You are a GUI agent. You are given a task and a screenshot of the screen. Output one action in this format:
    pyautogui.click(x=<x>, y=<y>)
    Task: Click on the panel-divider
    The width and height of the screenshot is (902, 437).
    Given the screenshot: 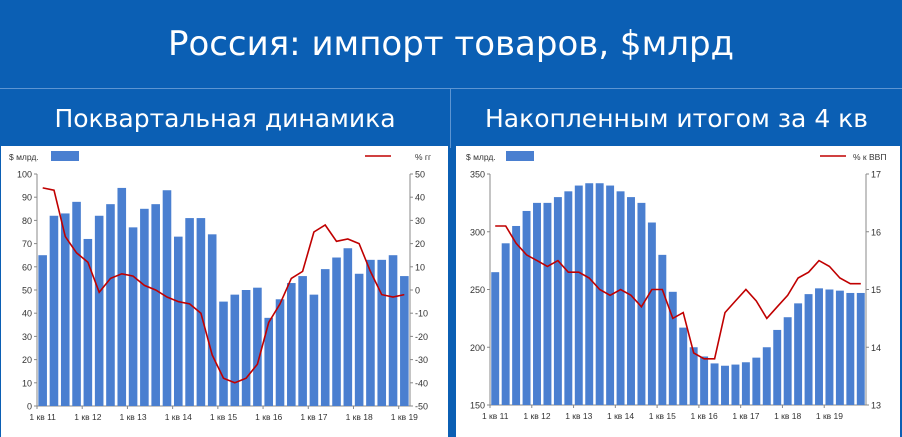 What is the action you would take?
    pyautogui.click(x=450, y=118)
    